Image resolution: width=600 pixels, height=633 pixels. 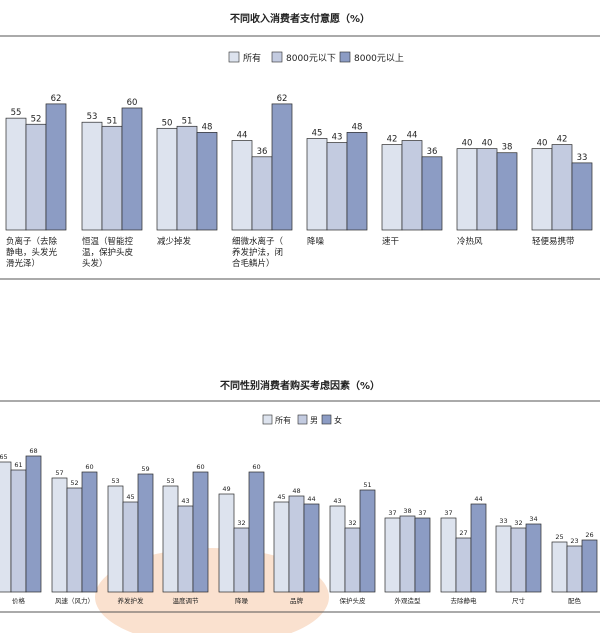 I want to click on chart1-value-label-all-5: 45, so click(x=317, y=133).